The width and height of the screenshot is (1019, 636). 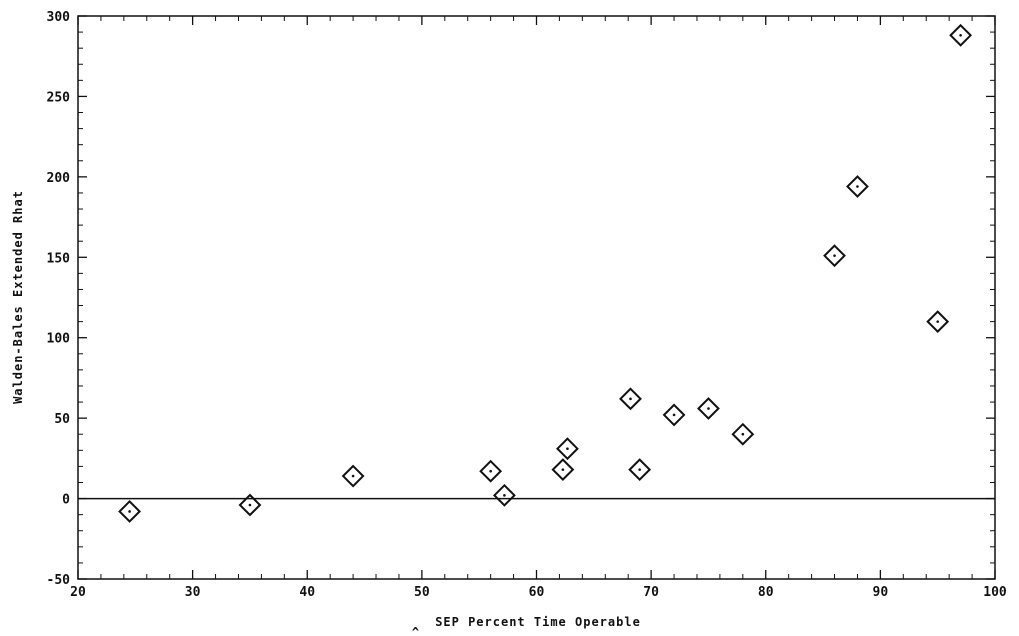 I want to click on y-tick-label: -50, so click(x=59, y=580).